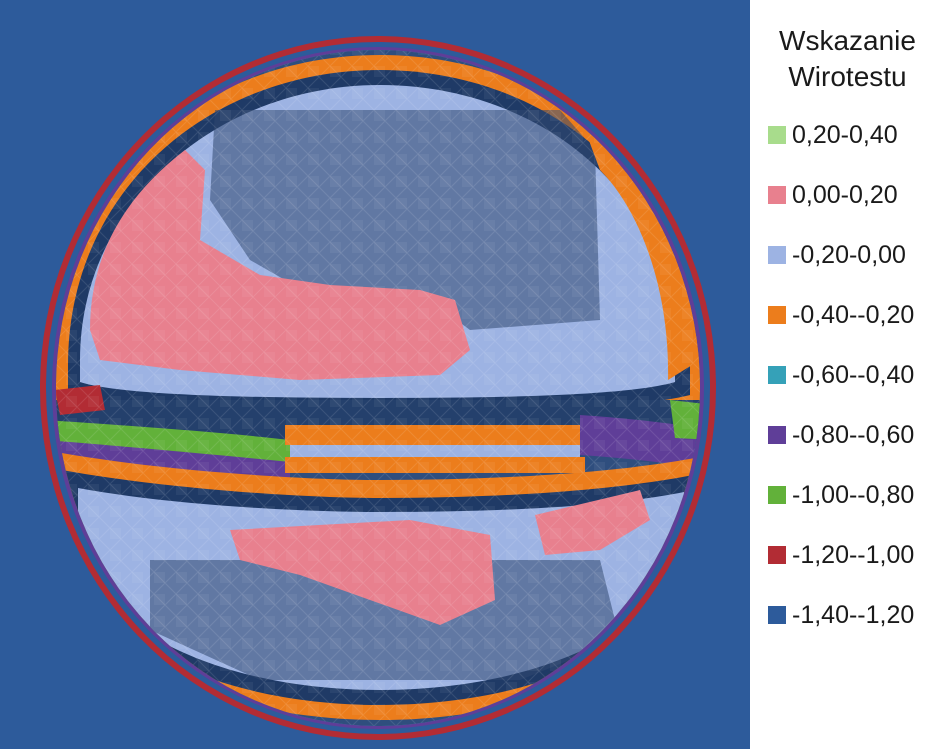 The width and height of the screenshot is (945, 749). What do you see at coordinates (853, 434) in the screenshot?
I see `legend-label: -0,80--0,60` at bounding box center [853, 434].